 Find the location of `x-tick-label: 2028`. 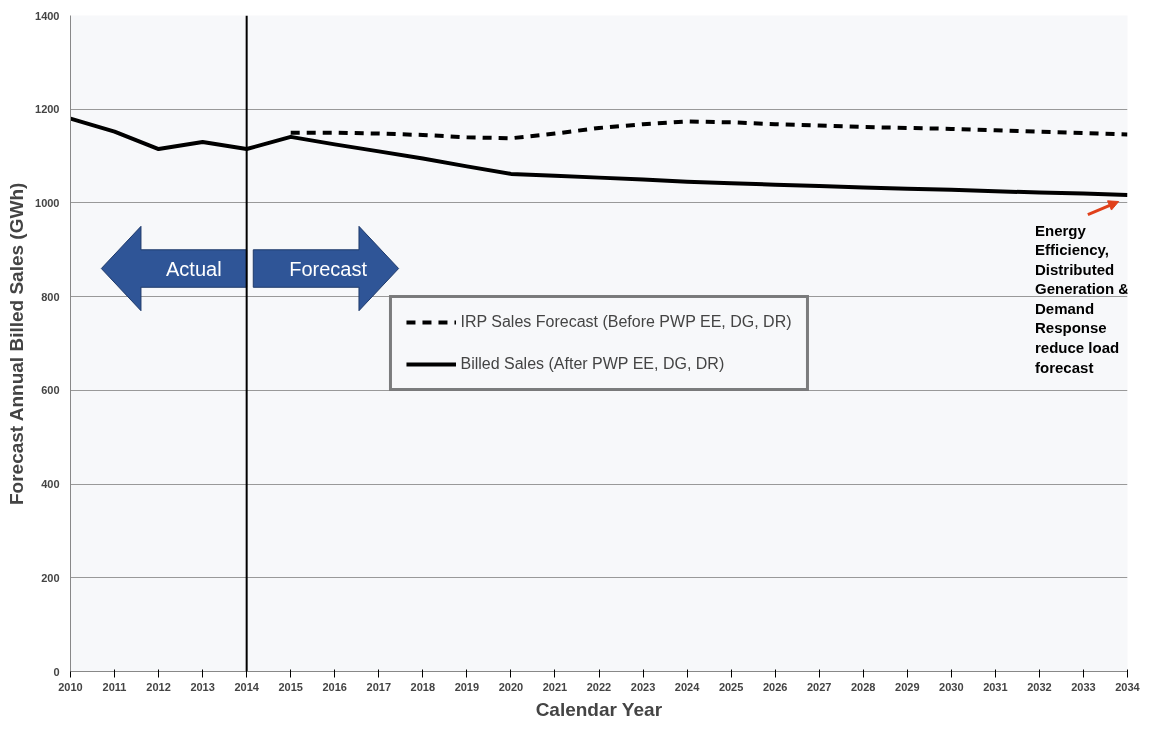

x-tick-label: 2028 is located at coordinates (863, 686).